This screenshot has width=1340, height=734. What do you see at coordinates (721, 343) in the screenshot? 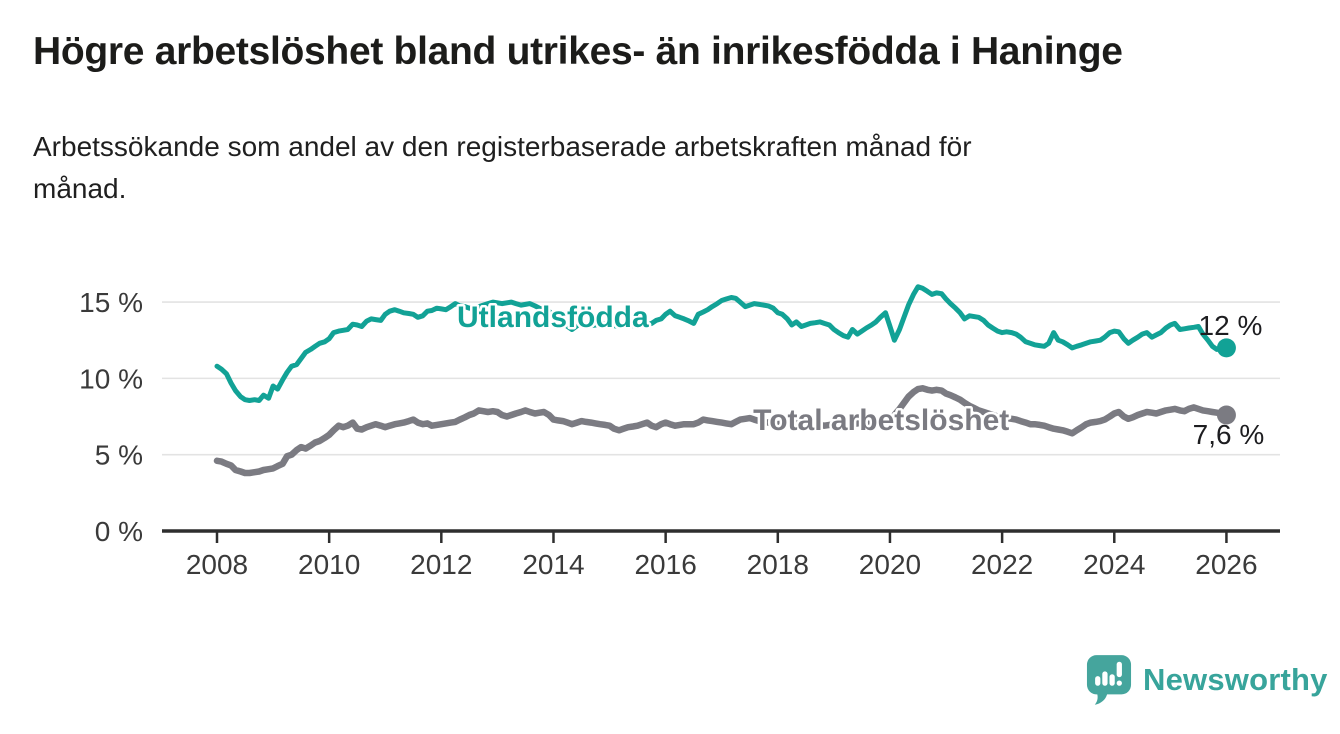
I see `series-line-utlandsfodda` at bounding box center [721, 343].